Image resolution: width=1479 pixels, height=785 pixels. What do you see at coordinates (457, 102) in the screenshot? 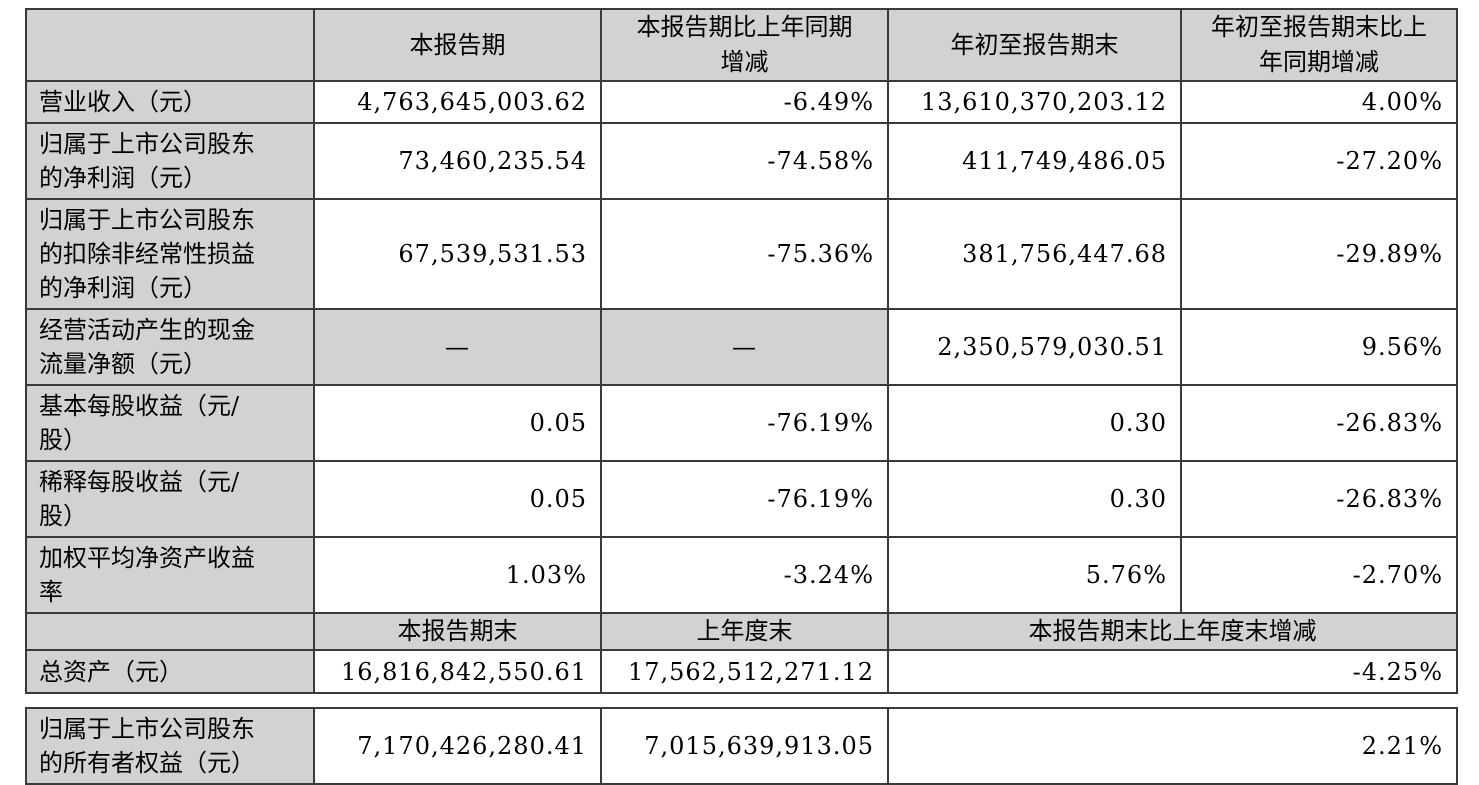
I see `cell-revenue-current: 4,763,645,003.62` at bounding box center [457, 102].